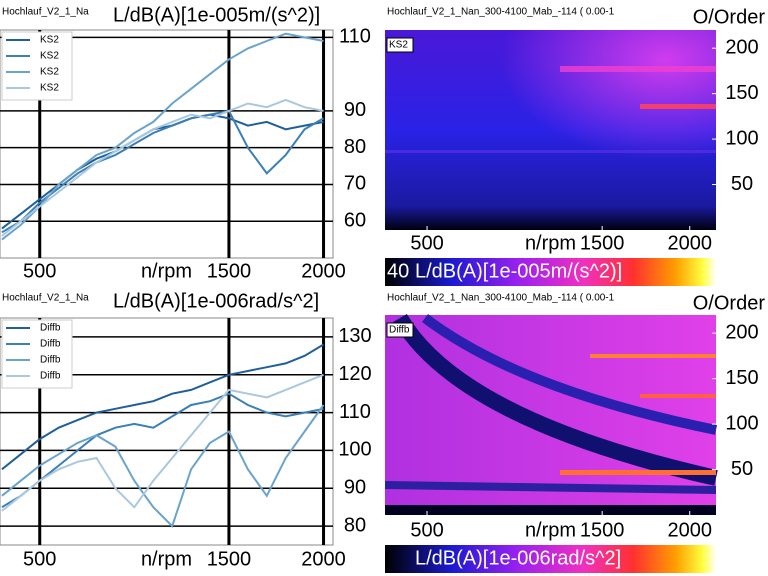  Describe the element at coordinates (355, 184) in the screenshot. I see `y-tick-label: 70` at that location.